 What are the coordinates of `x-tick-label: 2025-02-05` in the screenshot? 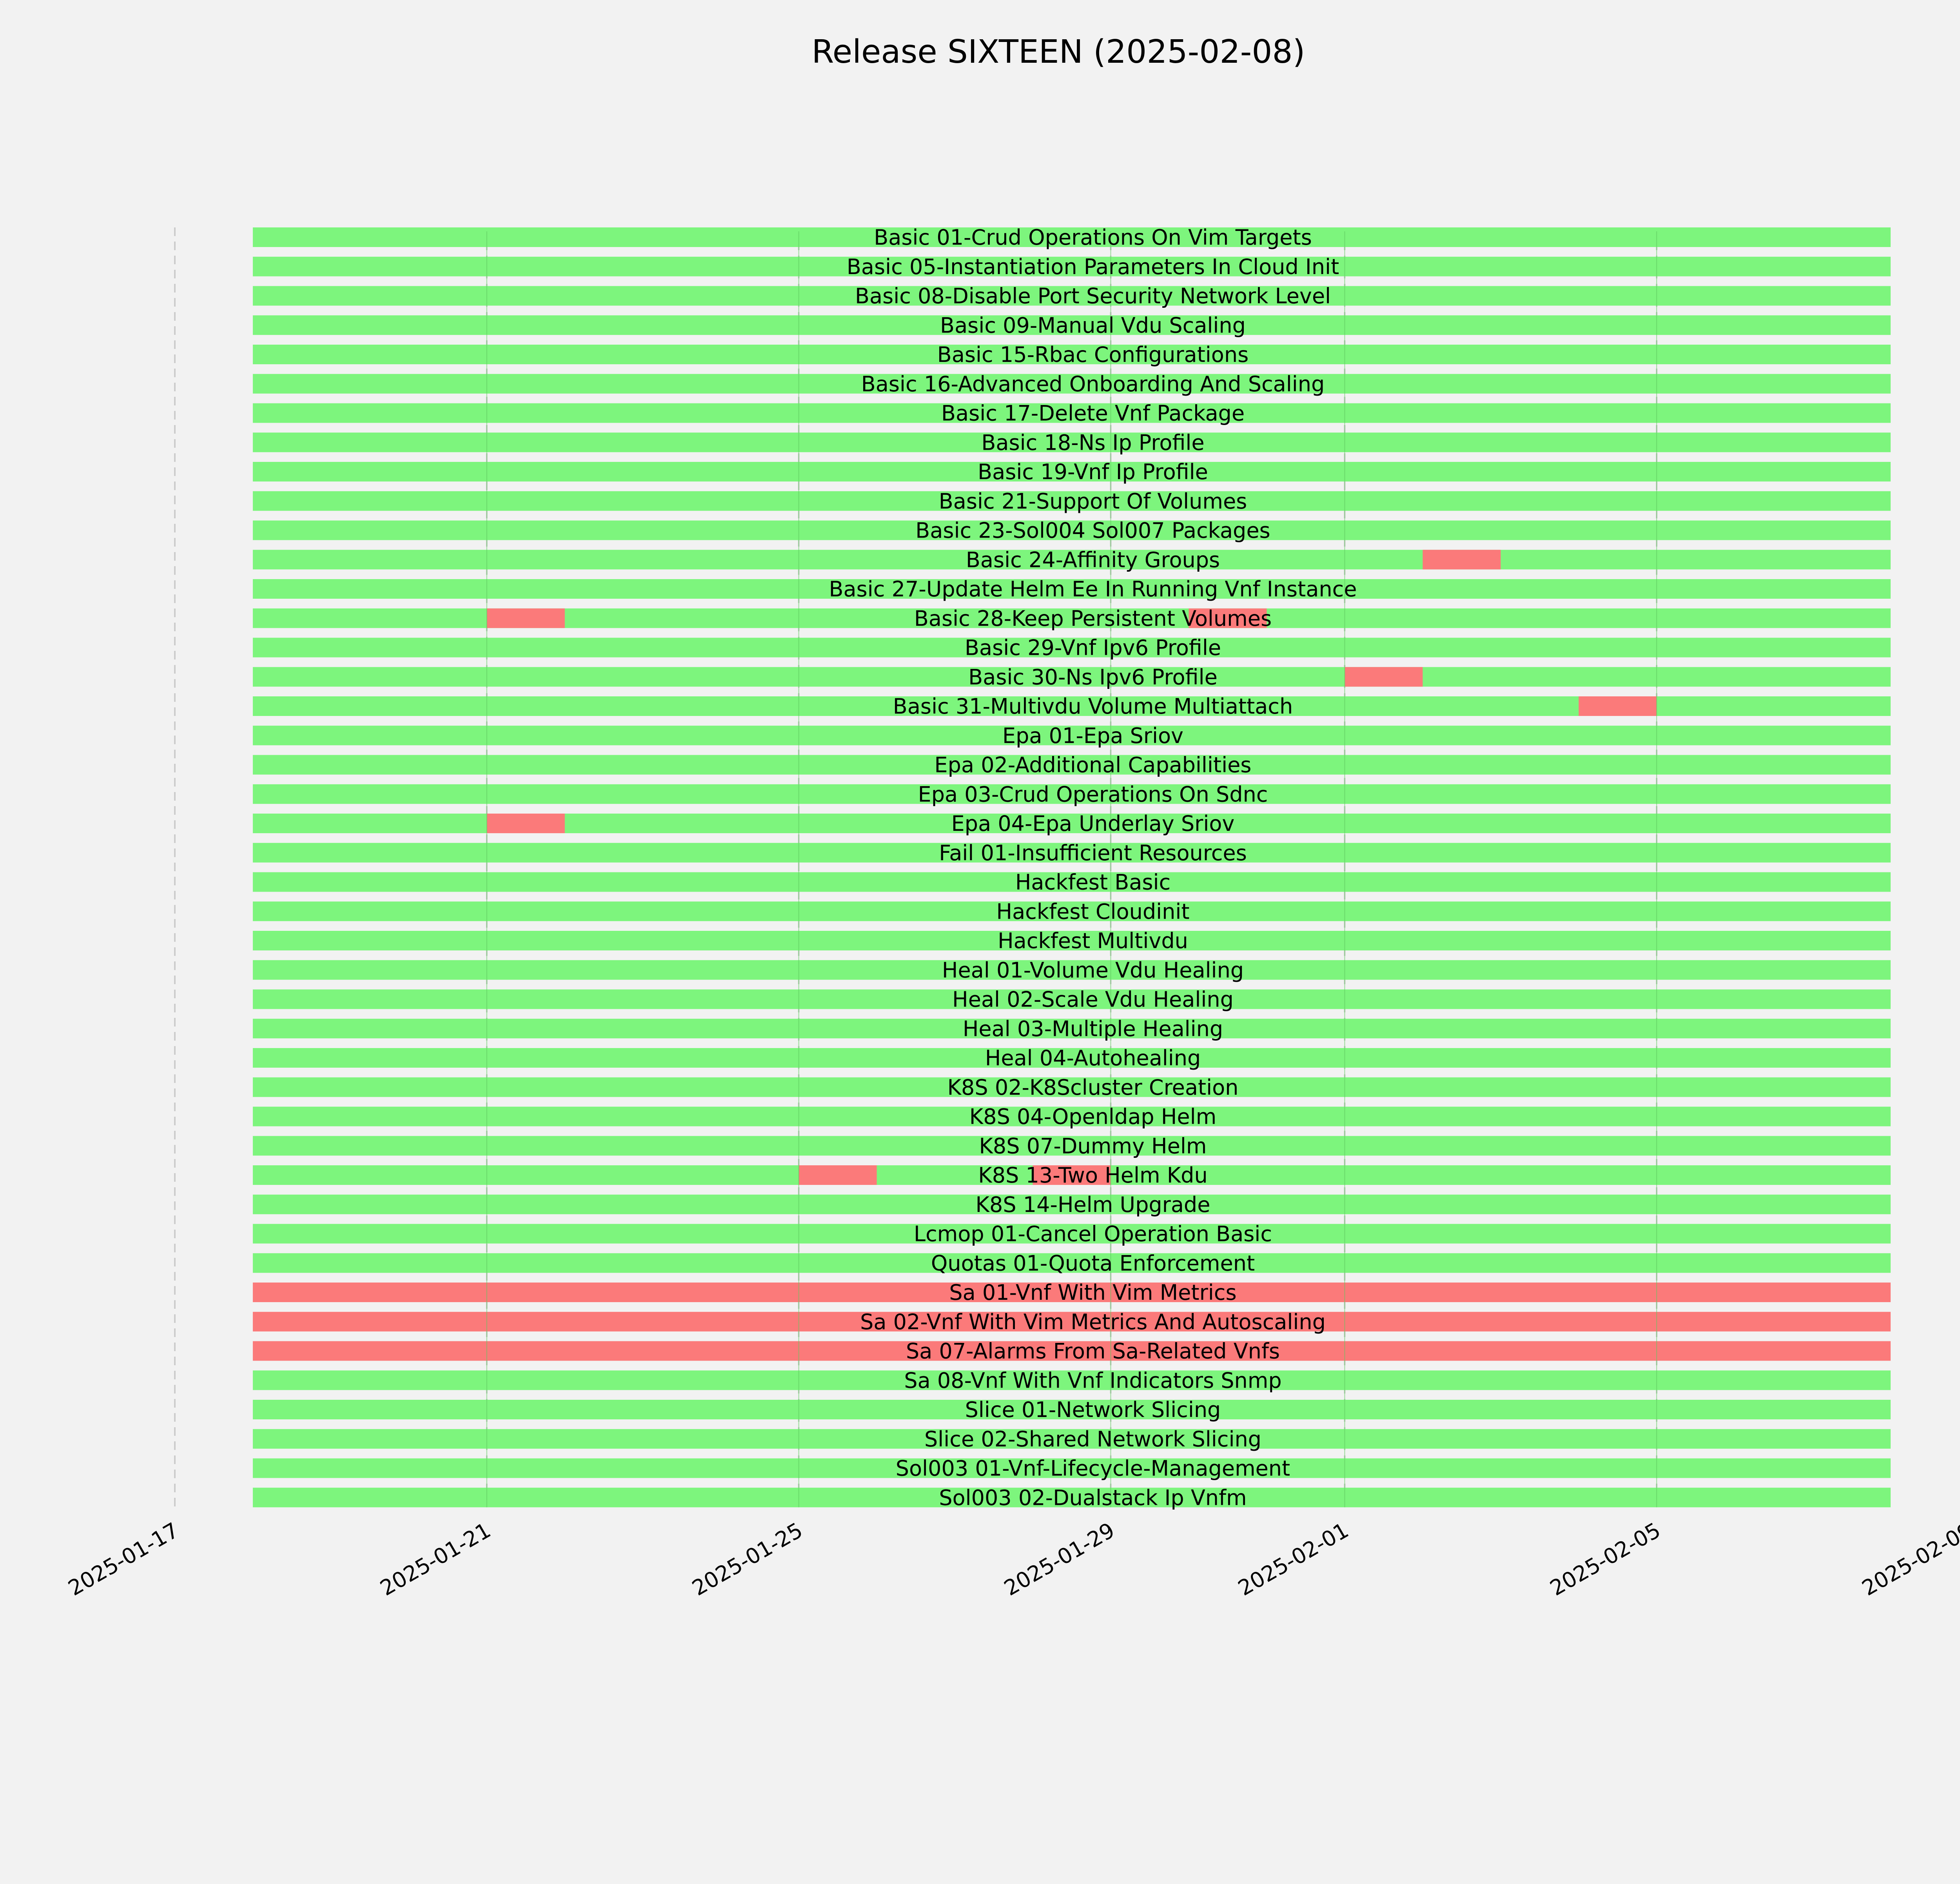 It's located at (1605, 1559).